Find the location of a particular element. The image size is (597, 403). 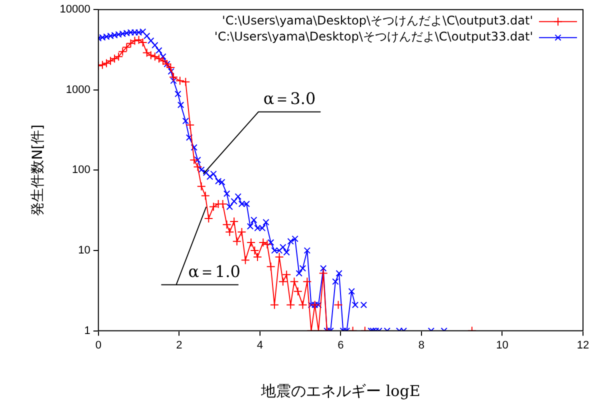

y-tick-label: 100 is located at coordinates (81, 170).